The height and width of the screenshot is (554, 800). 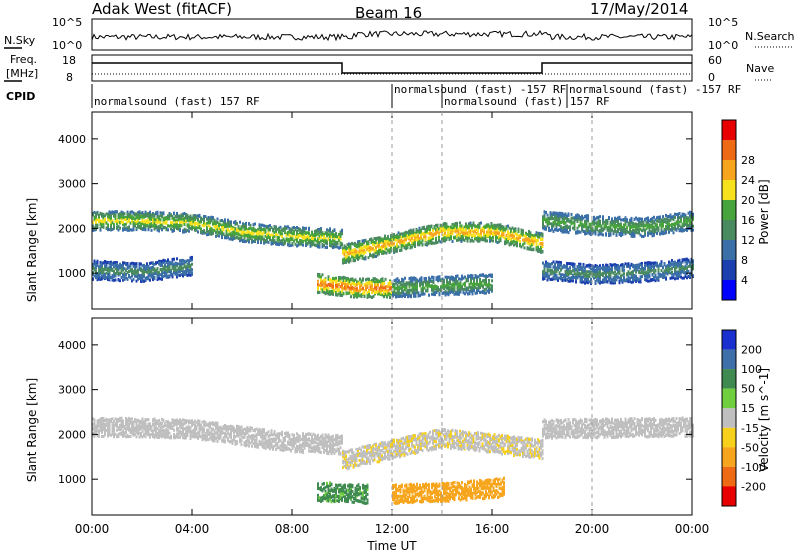 I want to click on freq-tick-top: 18, so click(x=69, y=60).